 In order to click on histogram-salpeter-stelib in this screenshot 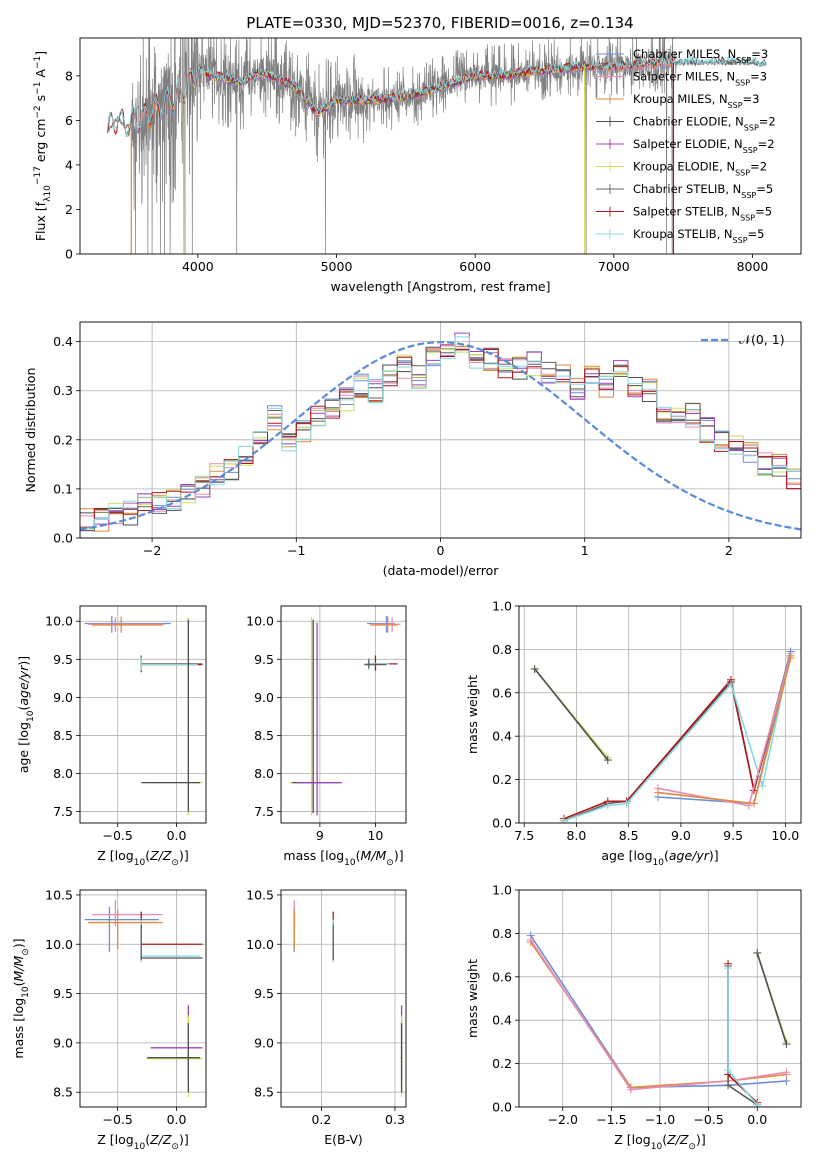, I will do `click(440, 438)`.